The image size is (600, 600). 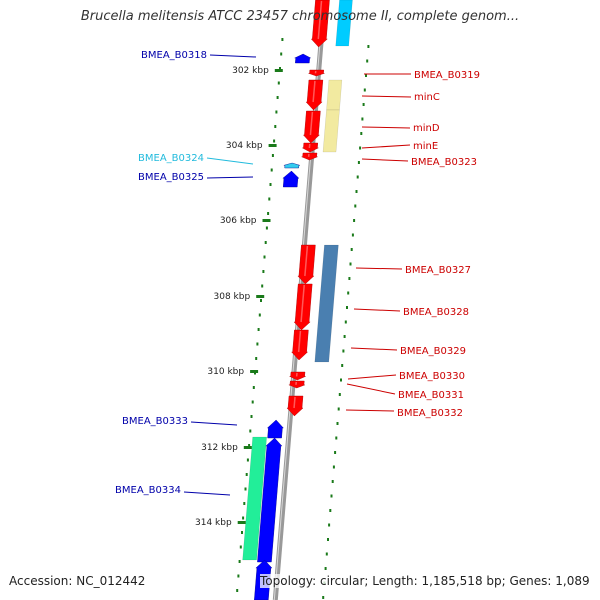 I want to click on gene-label-bmea-b0318-leader, so click(x=233, y=56).